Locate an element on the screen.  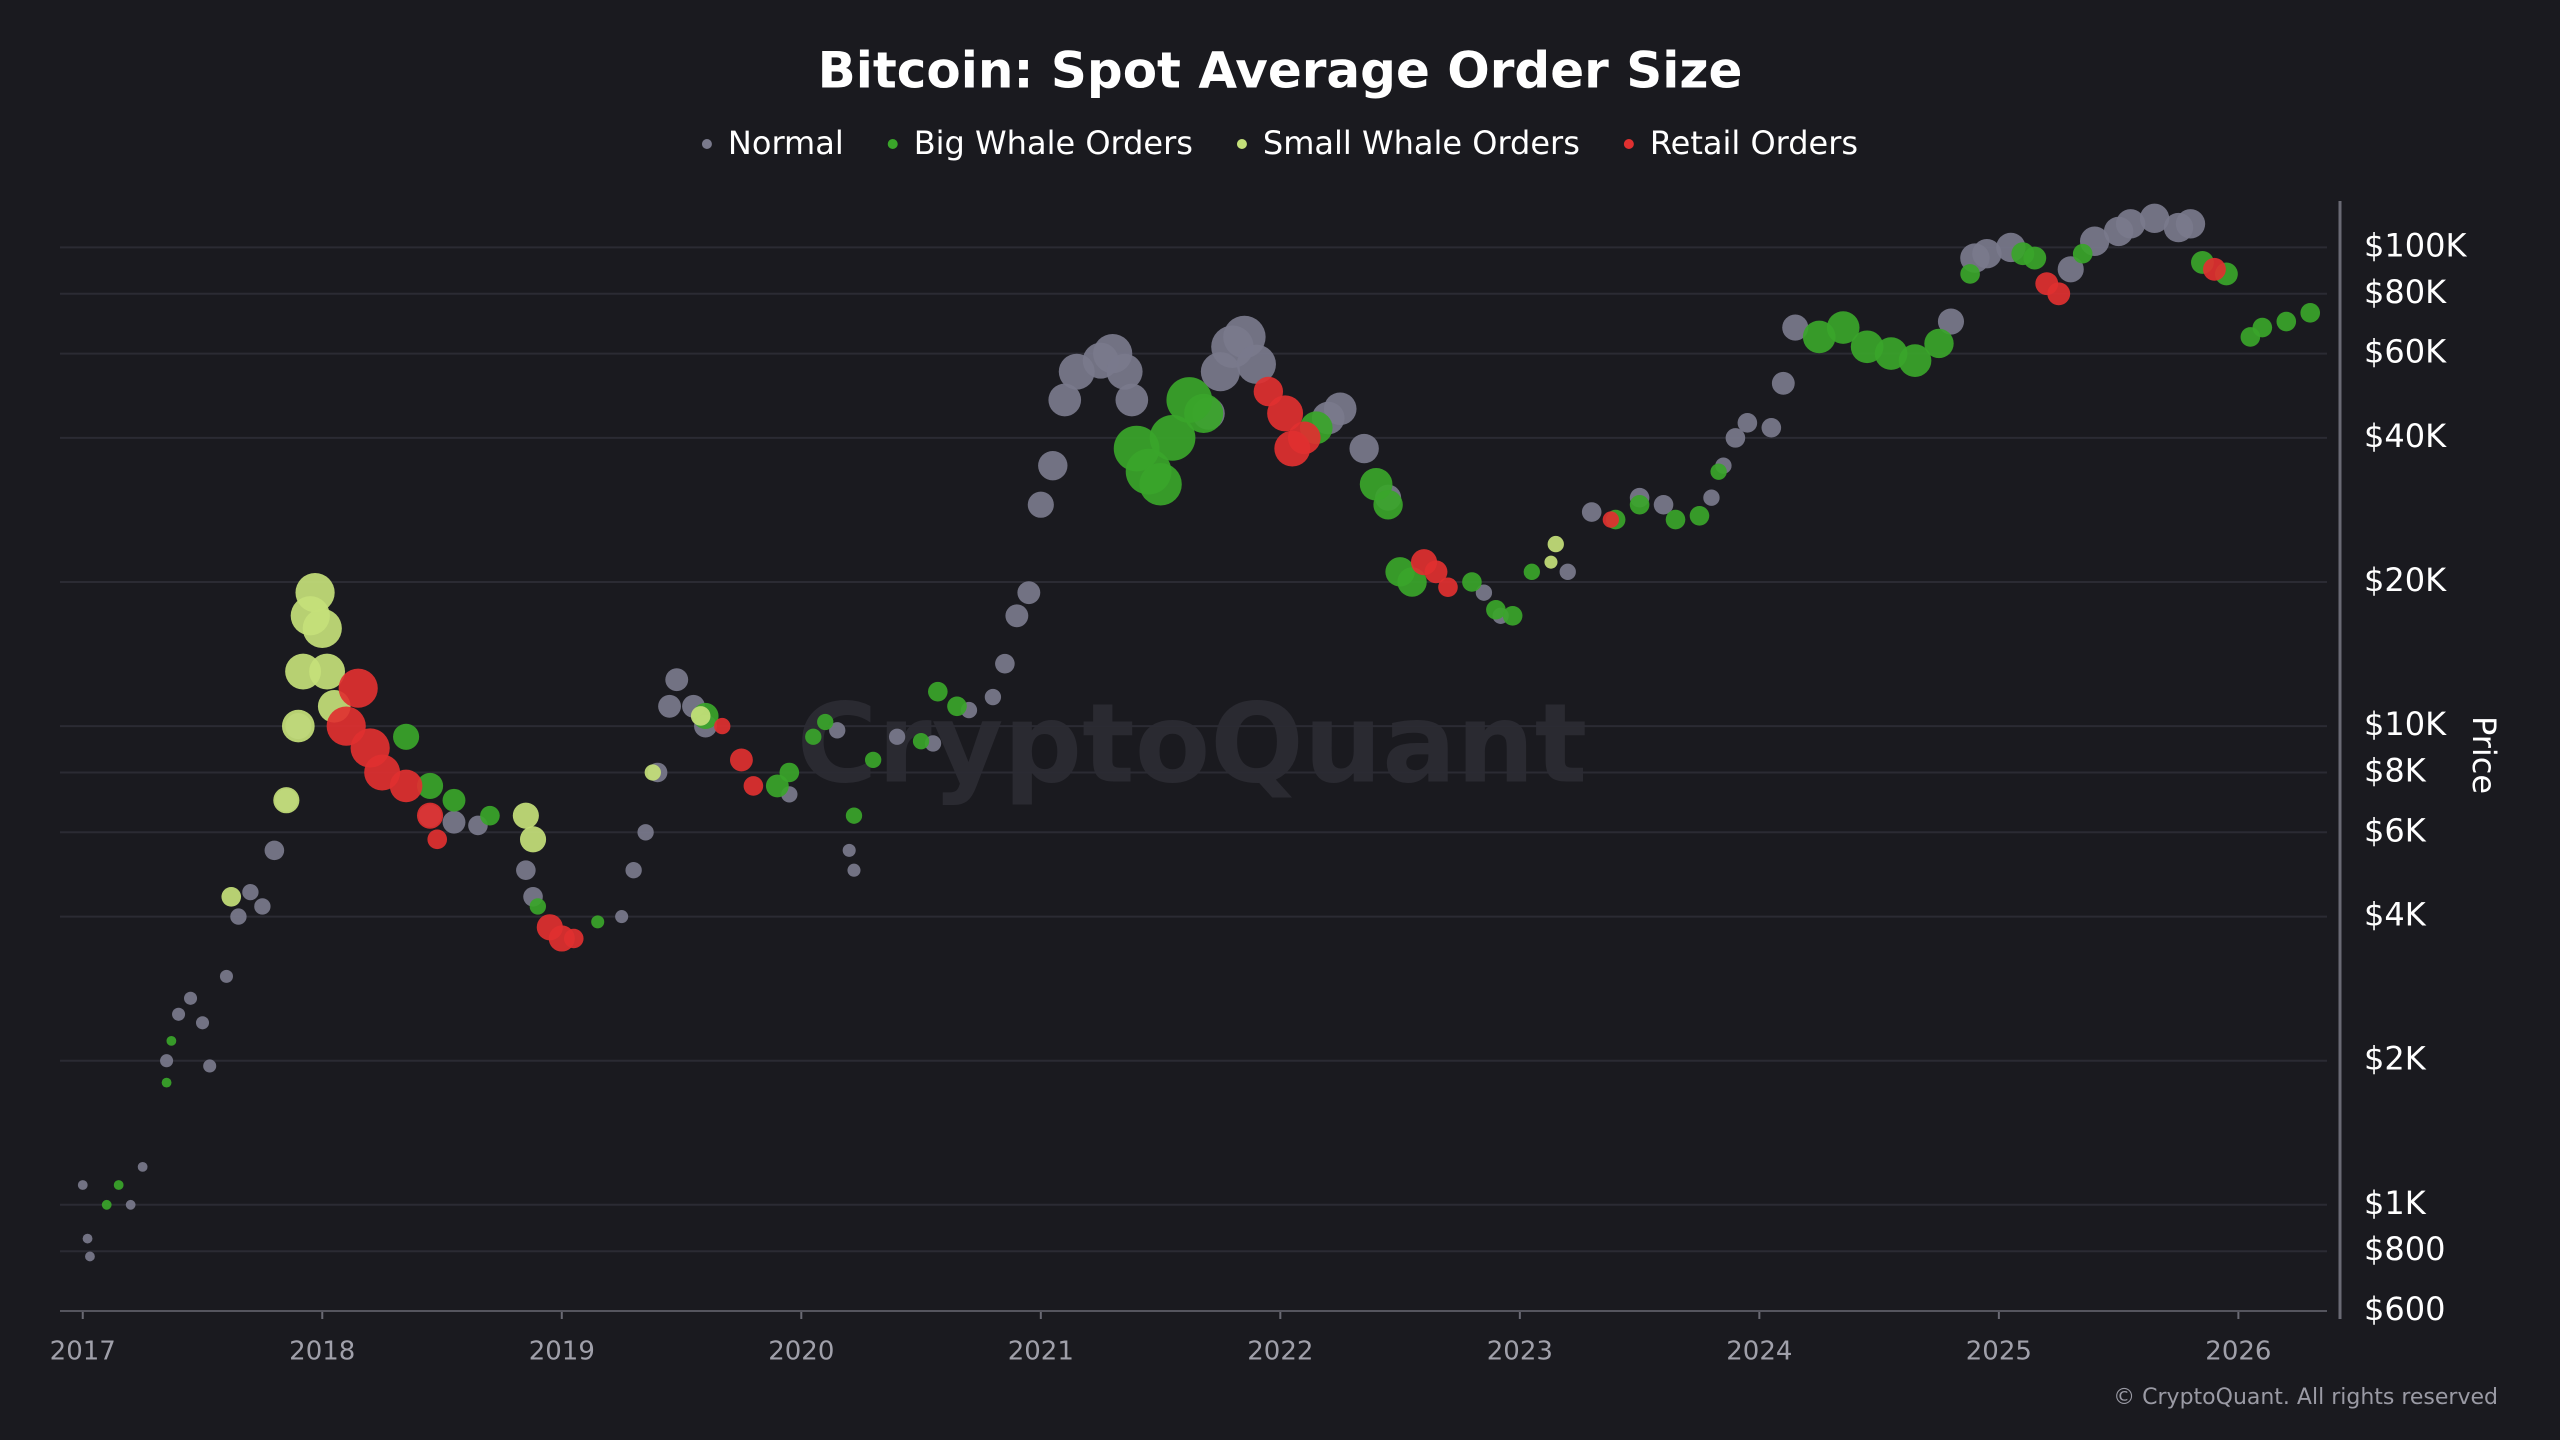
x-tick-label: 2022 is located at coordinates (1280, 1352).